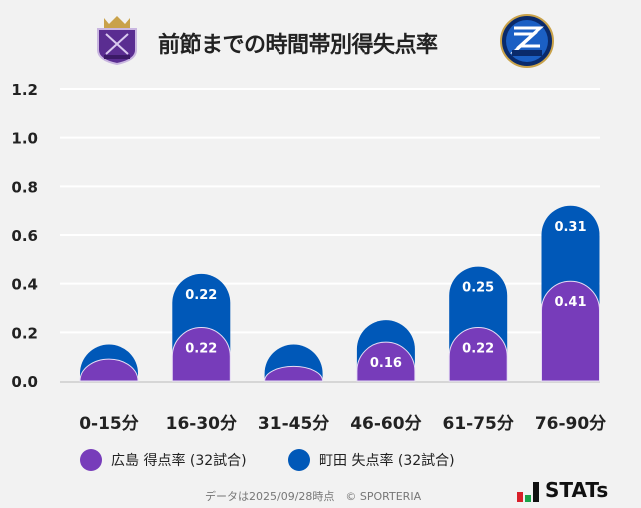  What do you see at coordinates (24, 139) in the screenshot?
I see `y-tick-label: 1.0` at bounding box center [24, 139].